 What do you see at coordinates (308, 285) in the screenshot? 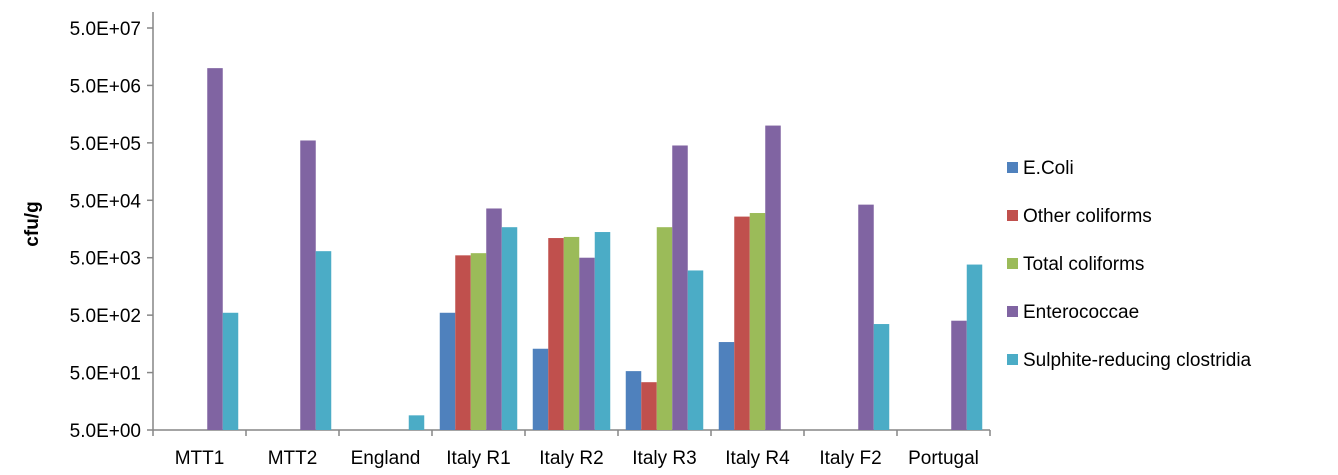
I see `bar-enterococcae-mtt2` at bounding box center [308, 285].